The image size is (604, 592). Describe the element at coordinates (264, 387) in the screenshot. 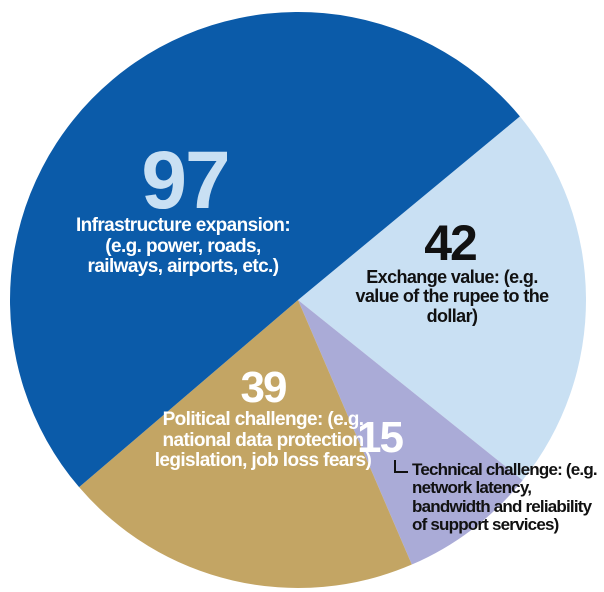

I see `value-label: 39` at that location.